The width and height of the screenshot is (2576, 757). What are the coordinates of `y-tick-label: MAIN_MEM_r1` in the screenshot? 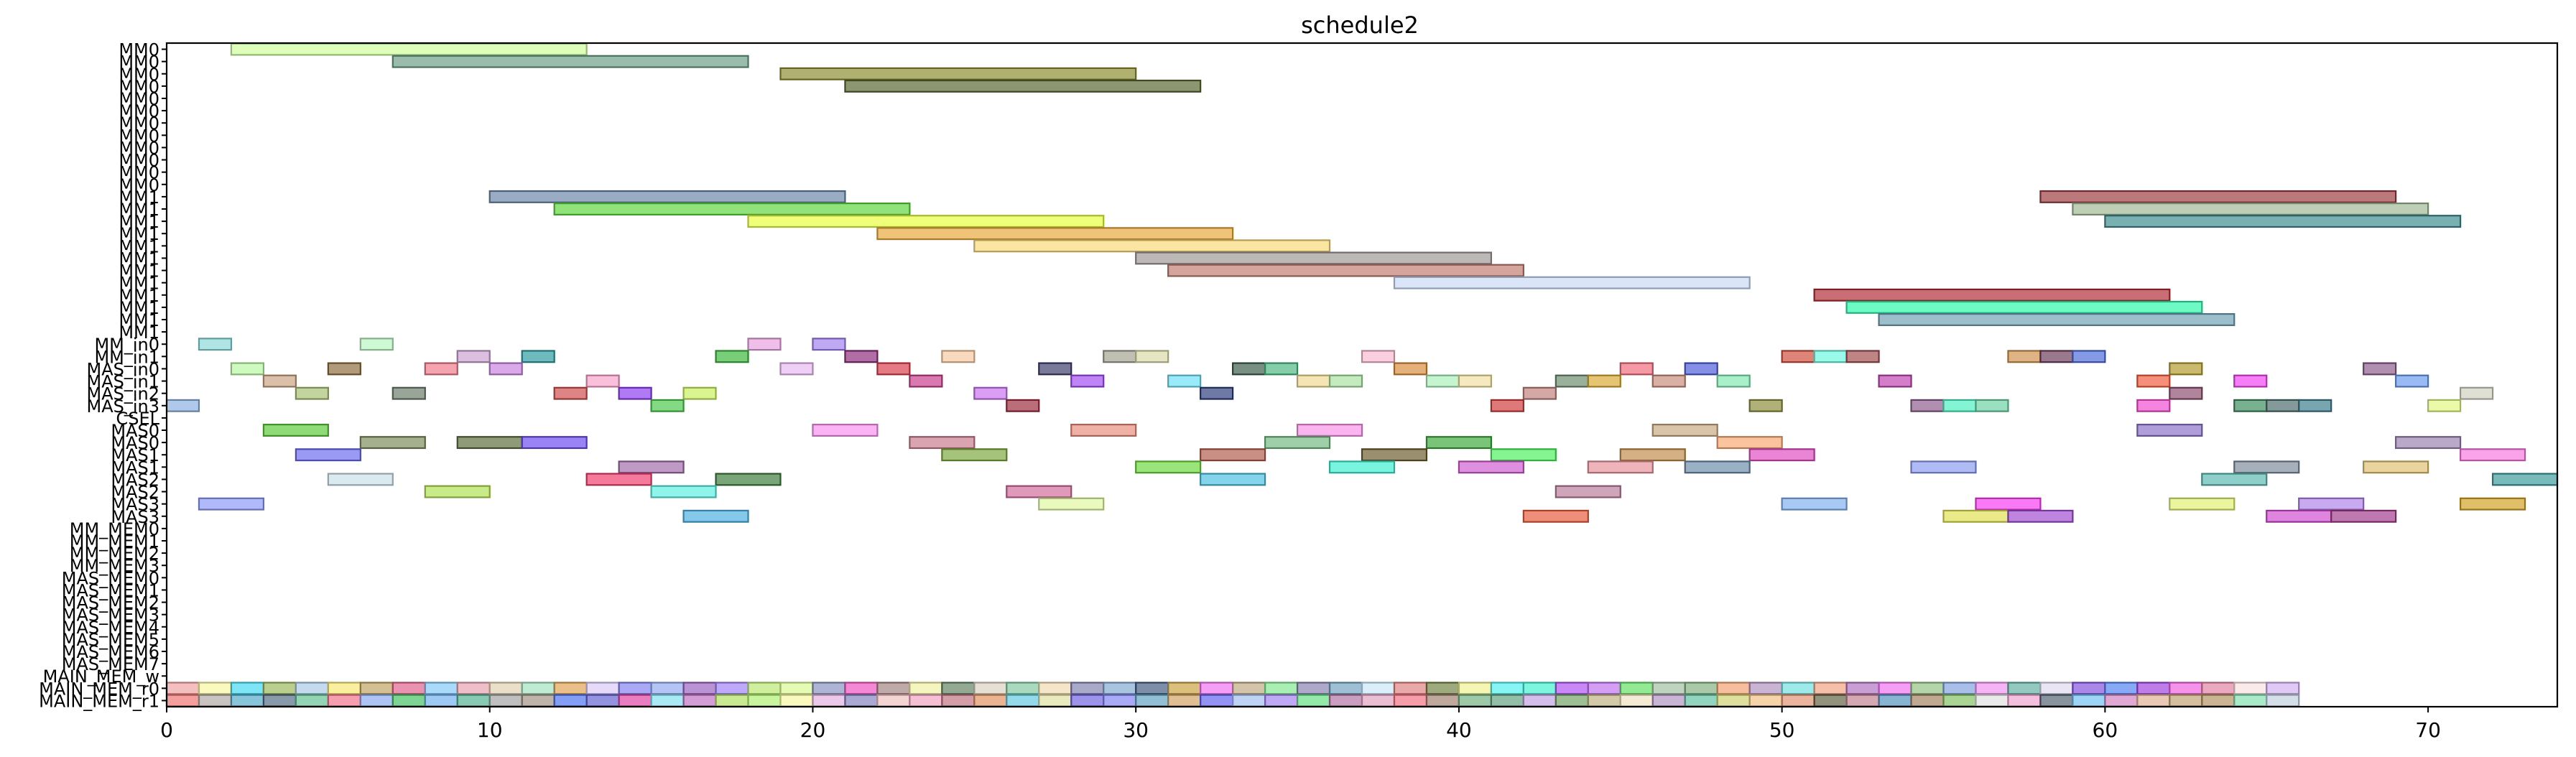 It's located at (99, 701).